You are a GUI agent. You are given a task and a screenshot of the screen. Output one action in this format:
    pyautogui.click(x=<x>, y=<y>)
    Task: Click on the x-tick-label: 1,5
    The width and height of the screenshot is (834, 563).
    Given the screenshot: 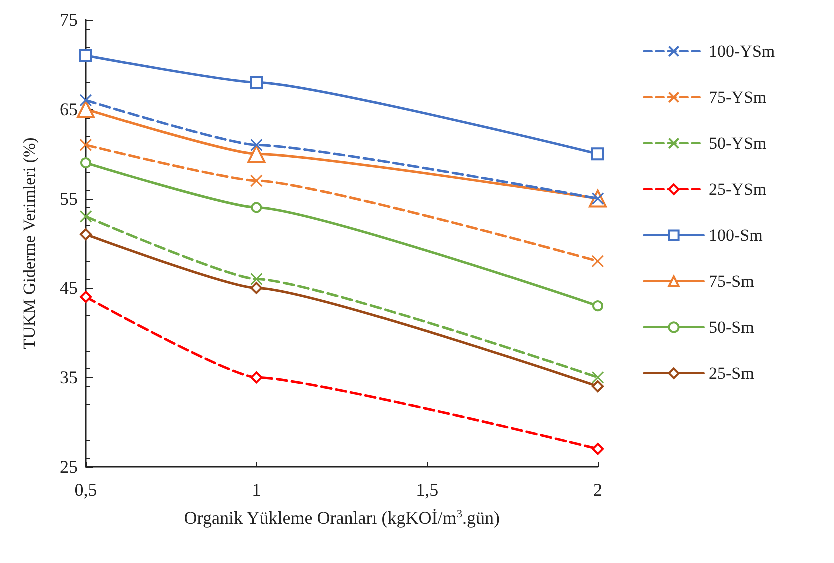 What is the action you would take?
    pyautogui.click(x=427, y=490)
    